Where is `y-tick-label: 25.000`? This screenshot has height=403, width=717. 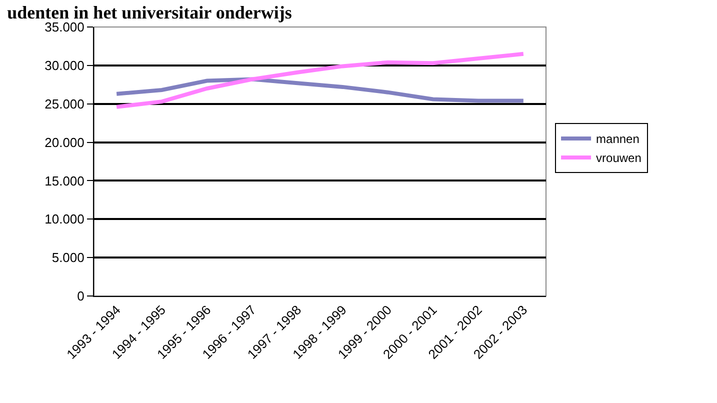
y-tick-label: 25.000 is located at coordinates (64, 104).